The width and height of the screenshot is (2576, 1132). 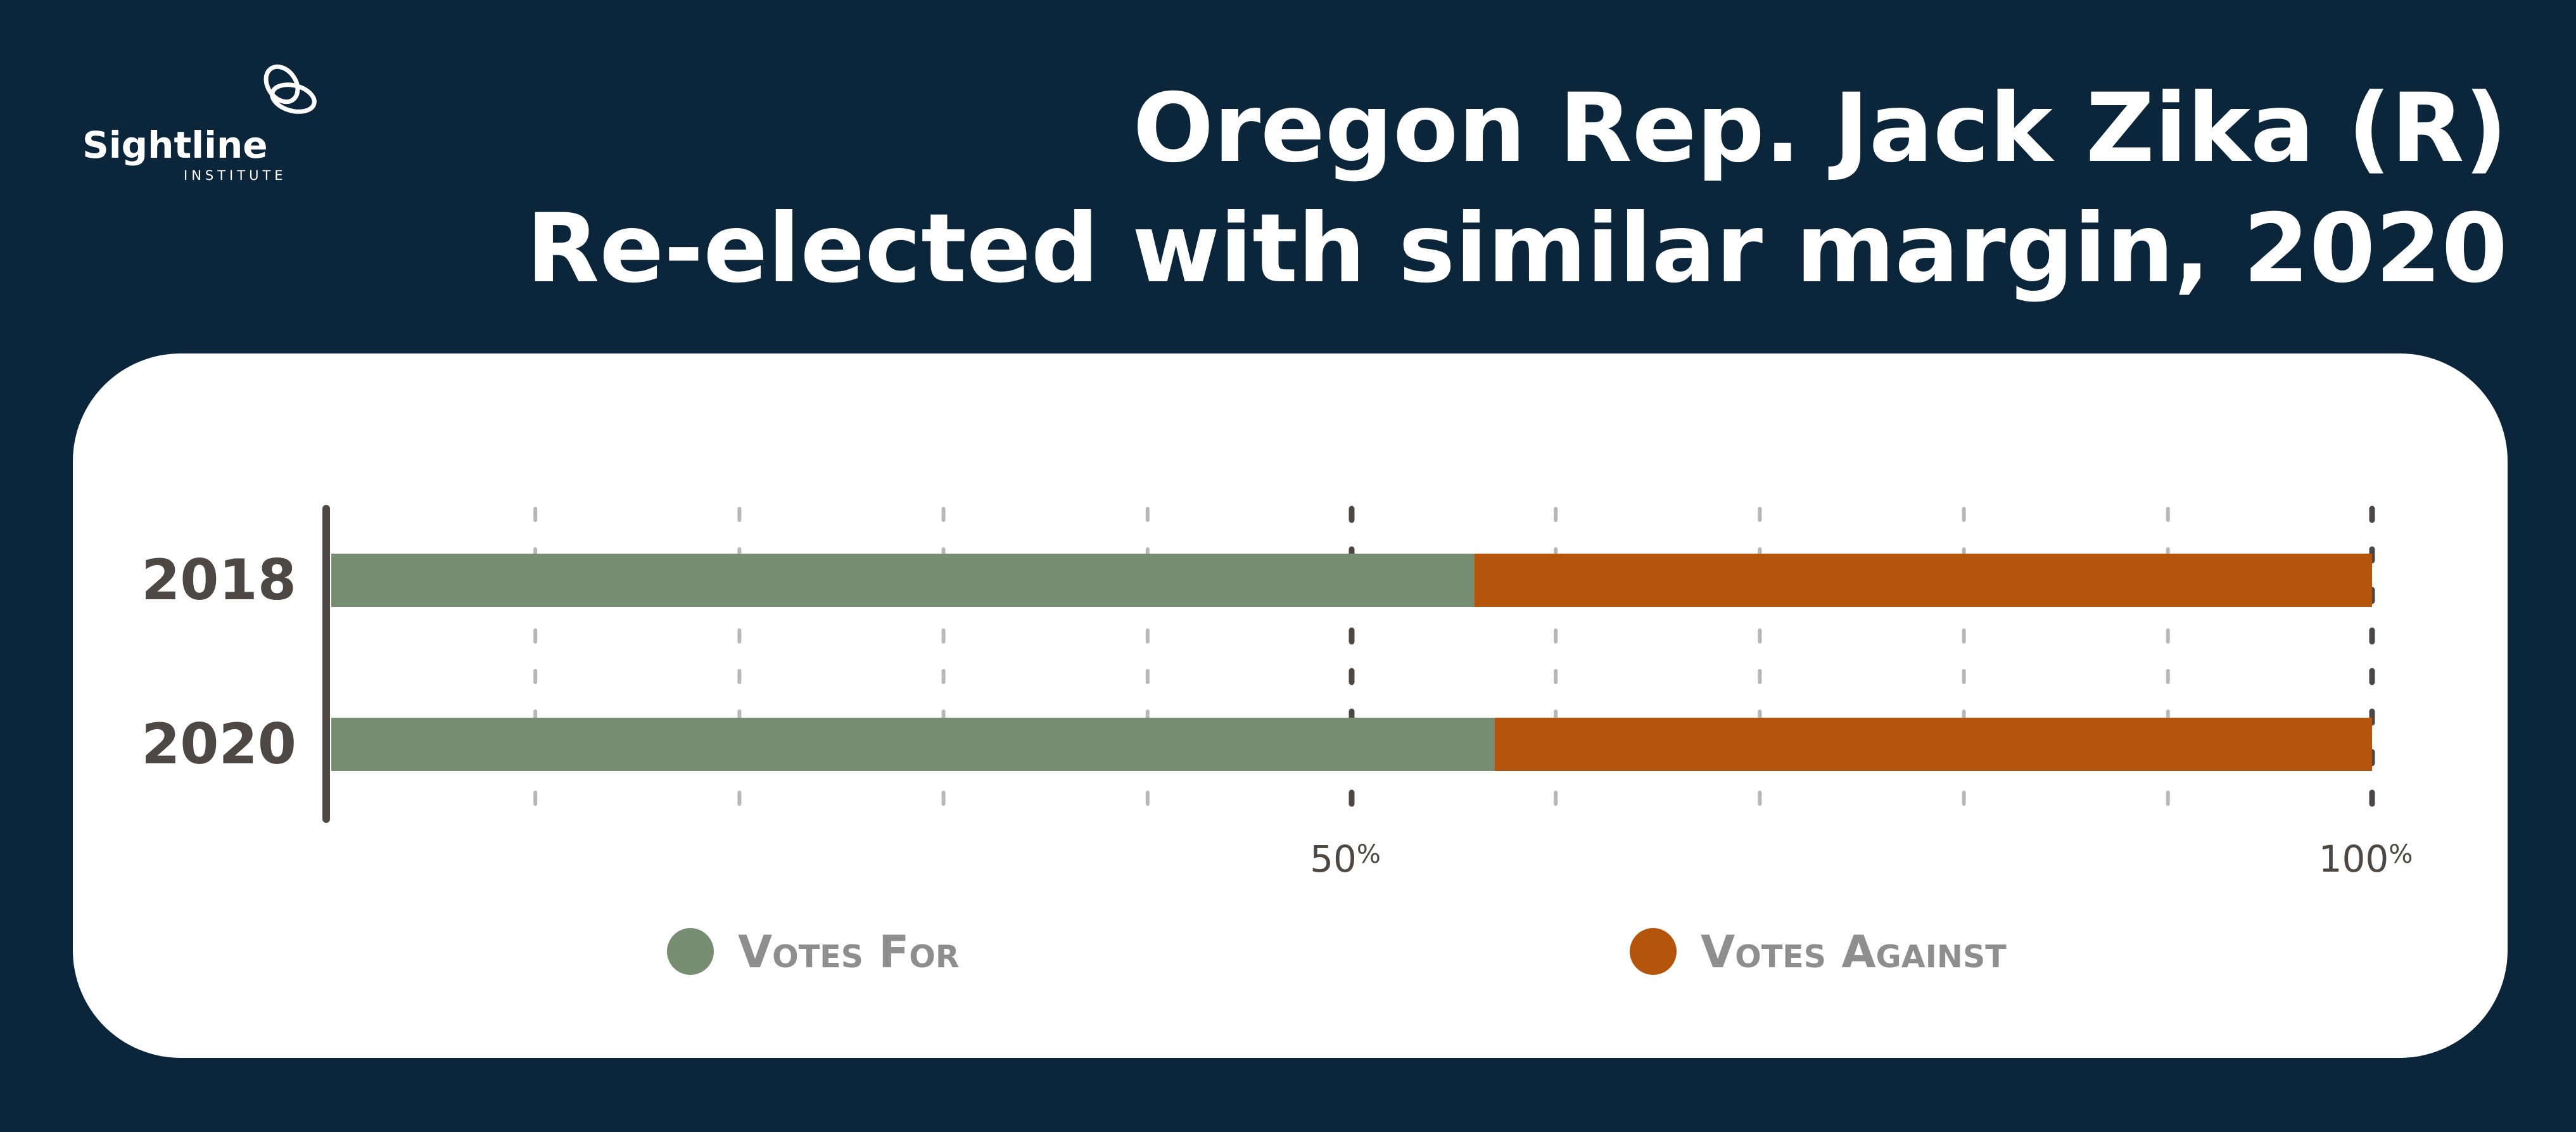 What do you see at coordinates (218, 580) in the screenshot?
I see `category-label-2018: 2018` at bounding box center [218, 580].